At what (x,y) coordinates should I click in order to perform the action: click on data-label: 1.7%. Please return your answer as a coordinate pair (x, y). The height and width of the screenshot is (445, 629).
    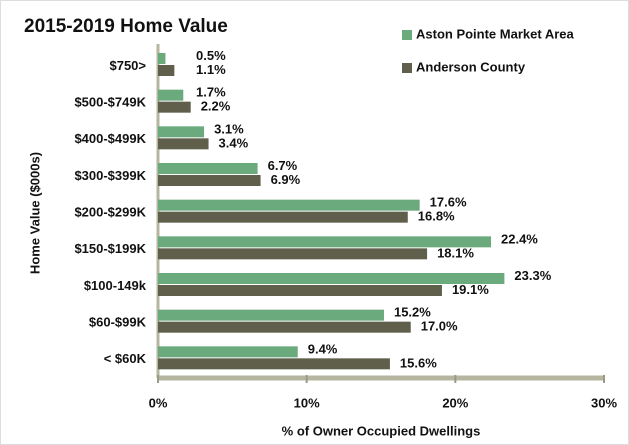
    Looking at the image, I should click on (211, 92).